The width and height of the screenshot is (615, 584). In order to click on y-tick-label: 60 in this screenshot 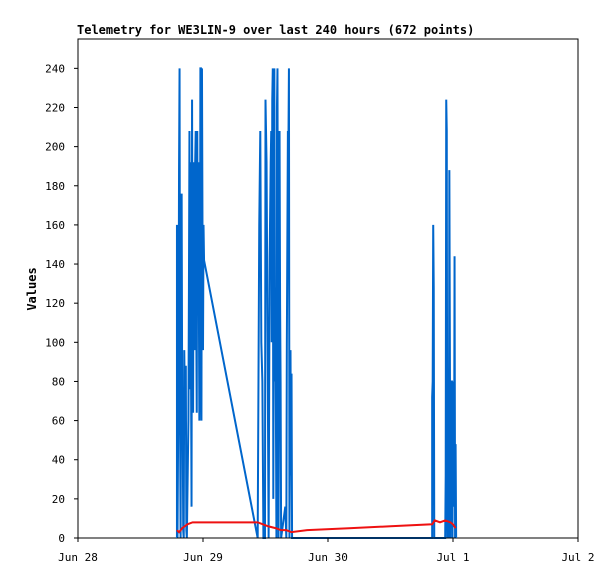, I will do `click(58, 421)`.